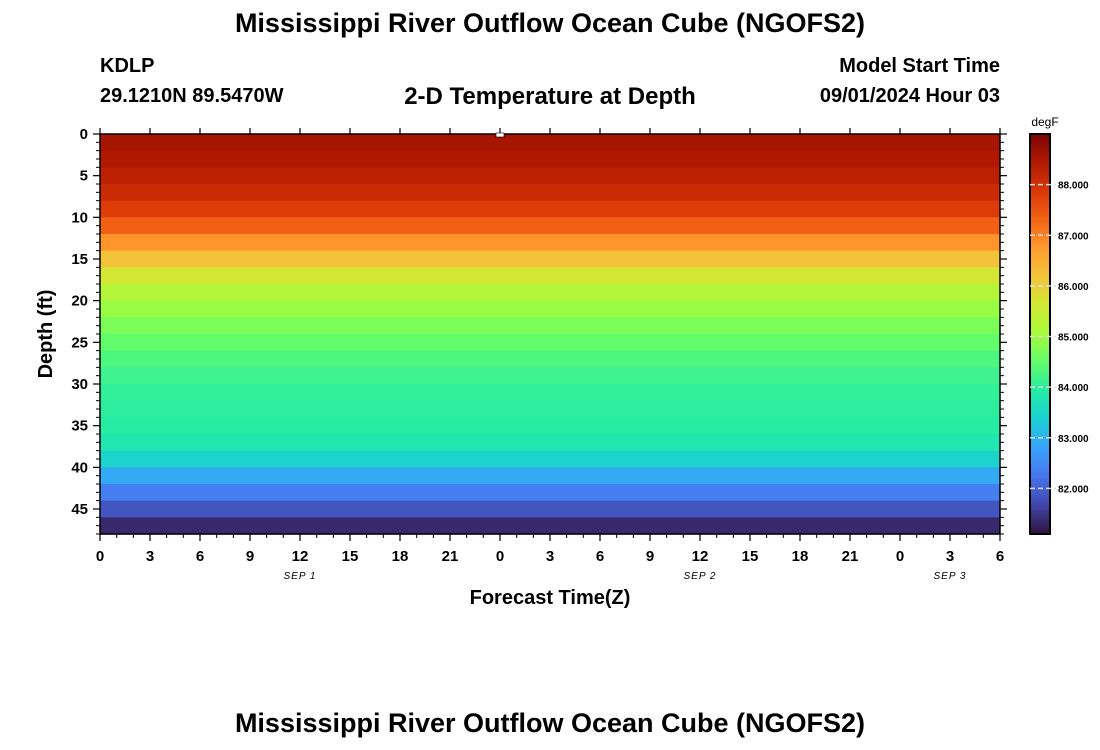 This screenshot has height=750, width=1100. What do you see at coordinates (1073, 186) in the screenshot?
I see `colorbar-tick-label: 88.000` at bounding box center [1073, 186].